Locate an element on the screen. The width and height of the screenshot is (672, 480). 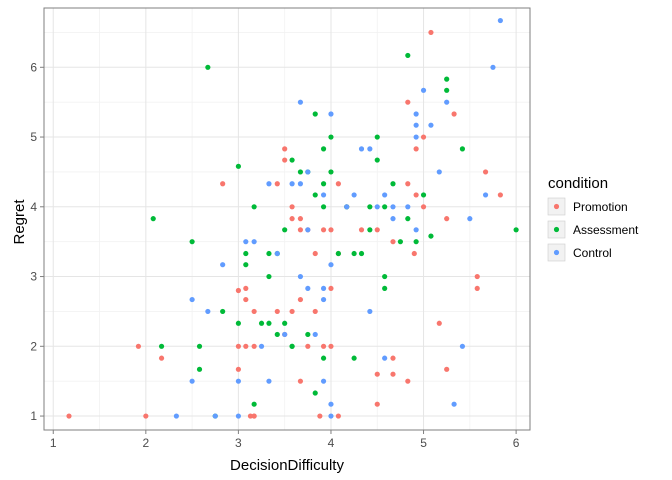
x-tick-label: 2 is located at coordinates (145, 443).